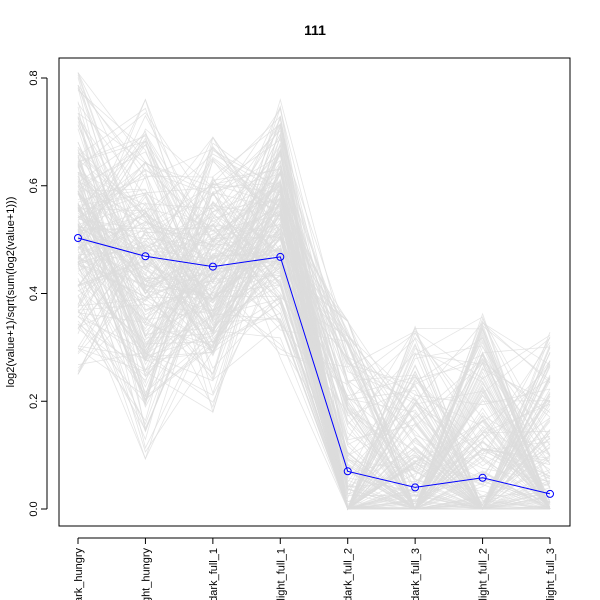 The height and width of the screenshot is (600, 600). Describe the element at coordinates (281, 574) in the screenshot. I see `x-tick-label: light_full_1` at that location.